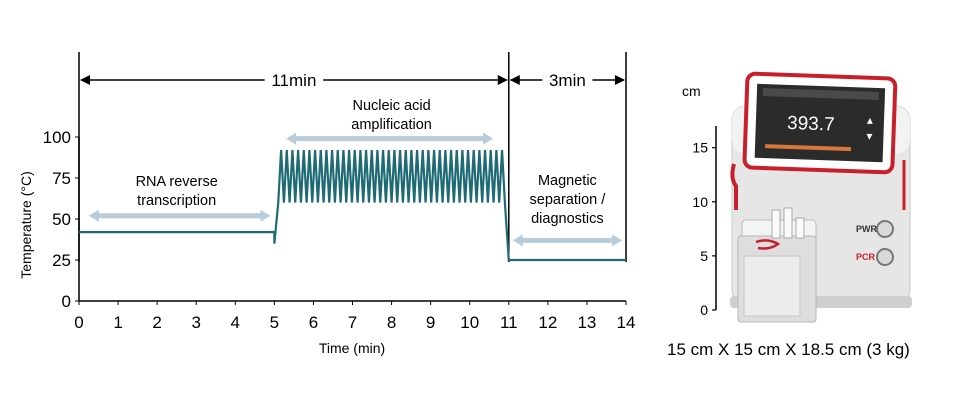  What do you see at coordinates (61, 219) in the screenshot?
I see `y-tick-label: 50` at bounding box center [61, 219].